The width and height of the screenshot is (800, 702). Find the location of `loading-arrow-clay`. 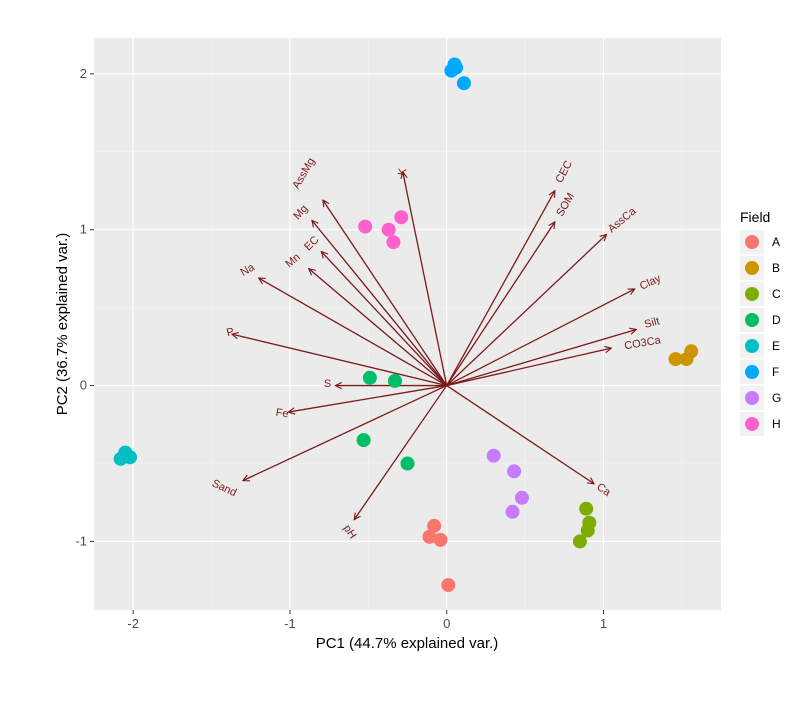

loading-arrow-clay is located at coordinates (540, 337).